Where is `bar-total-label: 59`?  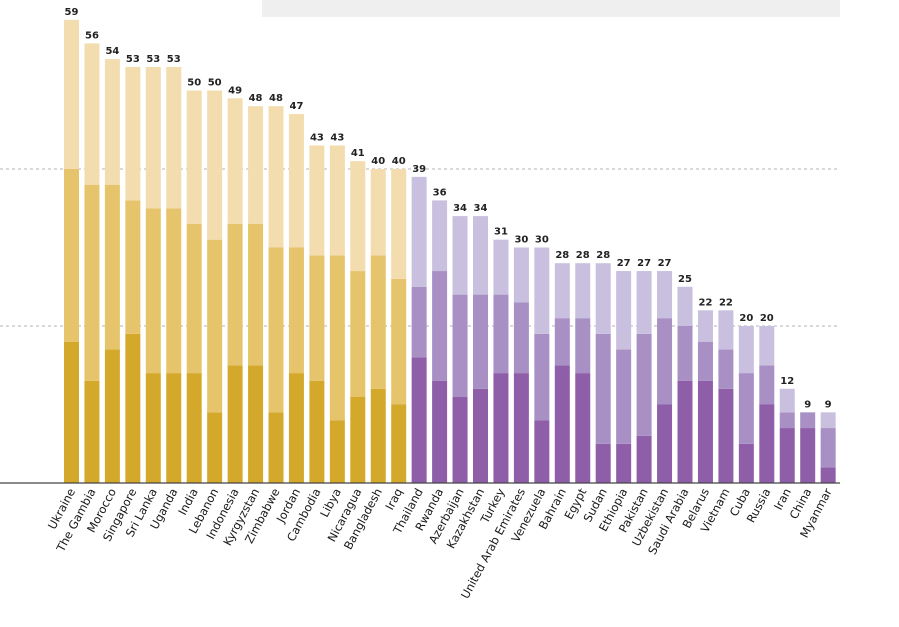 bar-total-label: 59 is located at coordinates (72, 12).